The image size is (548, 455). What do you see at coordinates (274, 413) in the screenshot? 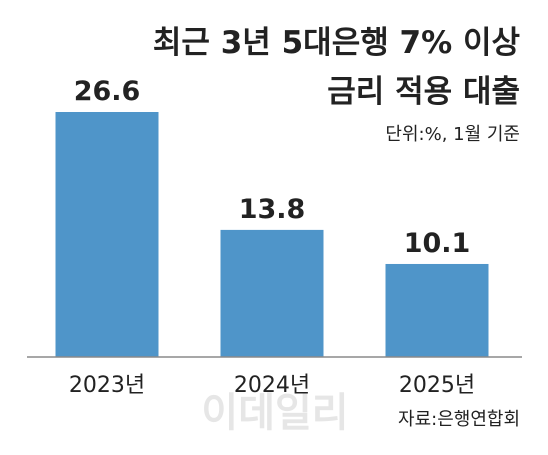
I see `watermark-text: 이데일리` at bounding box center [274, 413].